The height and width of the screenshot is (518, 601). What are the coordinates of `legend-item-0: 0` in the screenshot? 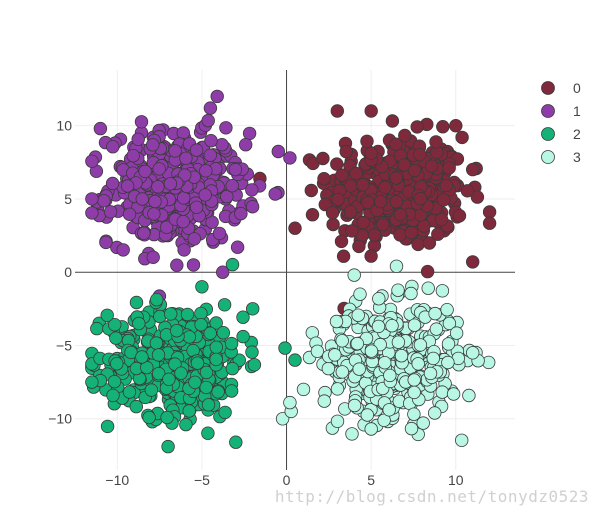 It's located at (561, 88).